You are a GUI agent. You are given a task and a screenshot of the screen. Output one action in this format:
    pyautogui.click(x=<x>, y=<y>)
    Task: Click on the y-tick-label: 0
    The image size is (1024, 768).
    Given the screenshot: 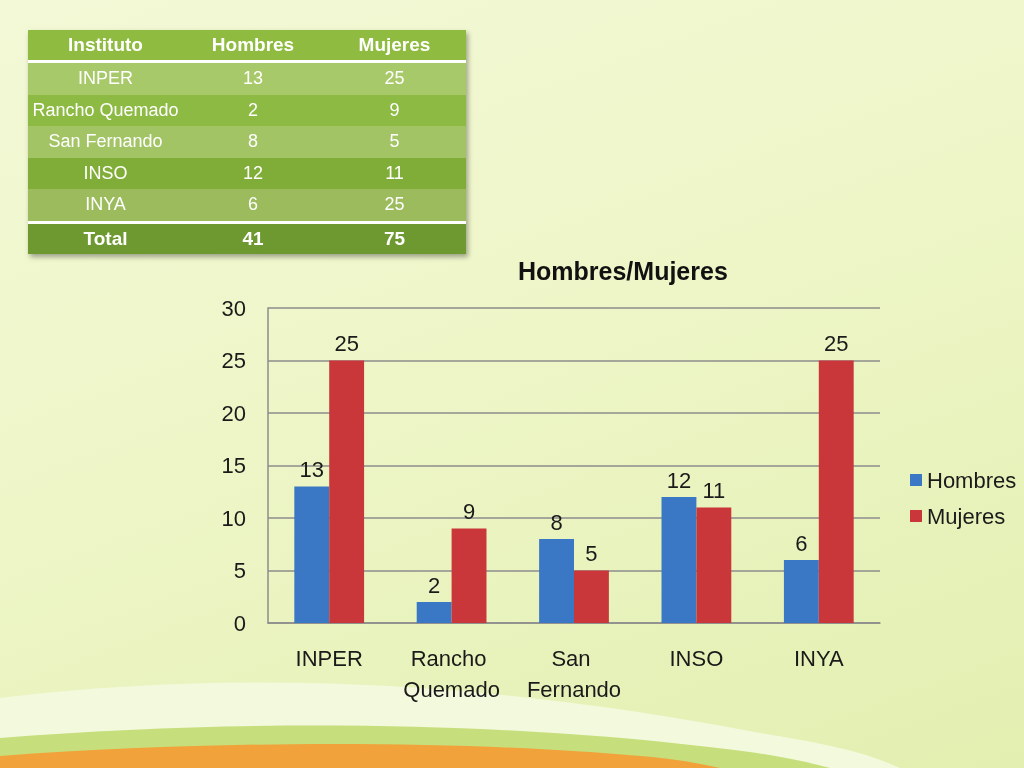 What is the action you would take?
    pyautogui.click(x=239, y=623)
    